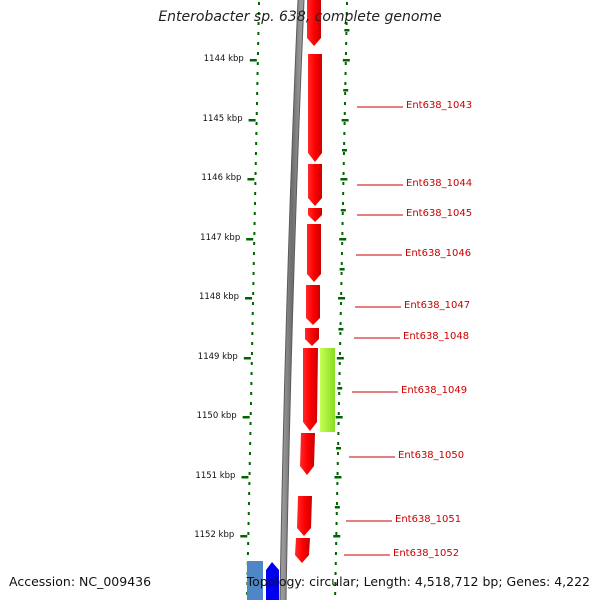 The width and height of the screenshot is (600, 600). I want to click on accession-label: Accession: NC_009436, so click(80, 581).